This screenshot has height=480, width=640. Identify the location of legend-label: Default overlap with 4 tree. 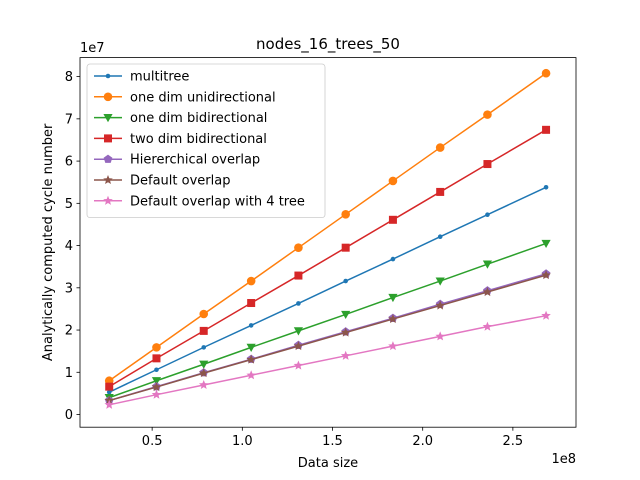
(217, 201).